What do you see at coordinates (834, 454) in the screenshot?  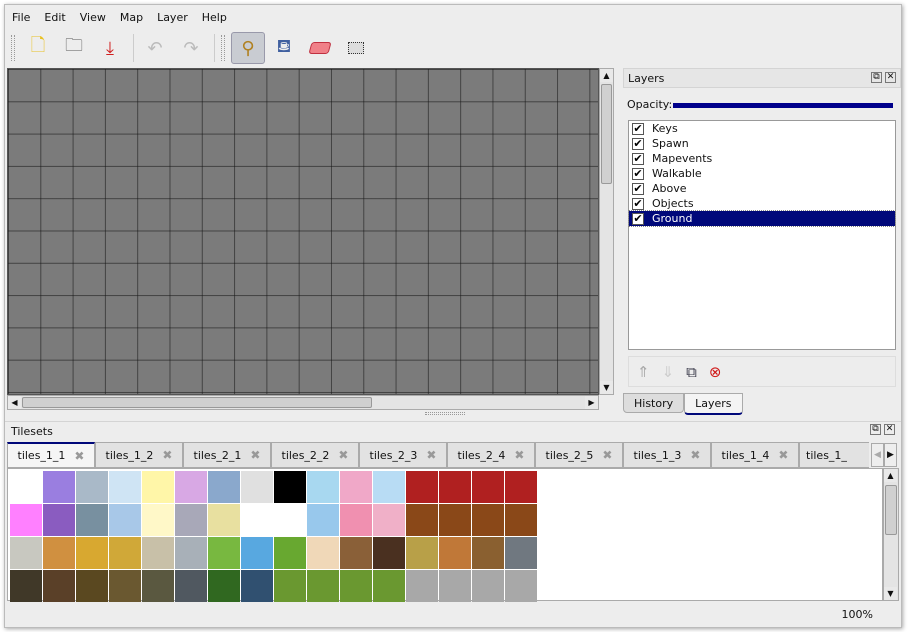 I see `tileset-tab: tiles_1_` at bounding box center [834, 454].